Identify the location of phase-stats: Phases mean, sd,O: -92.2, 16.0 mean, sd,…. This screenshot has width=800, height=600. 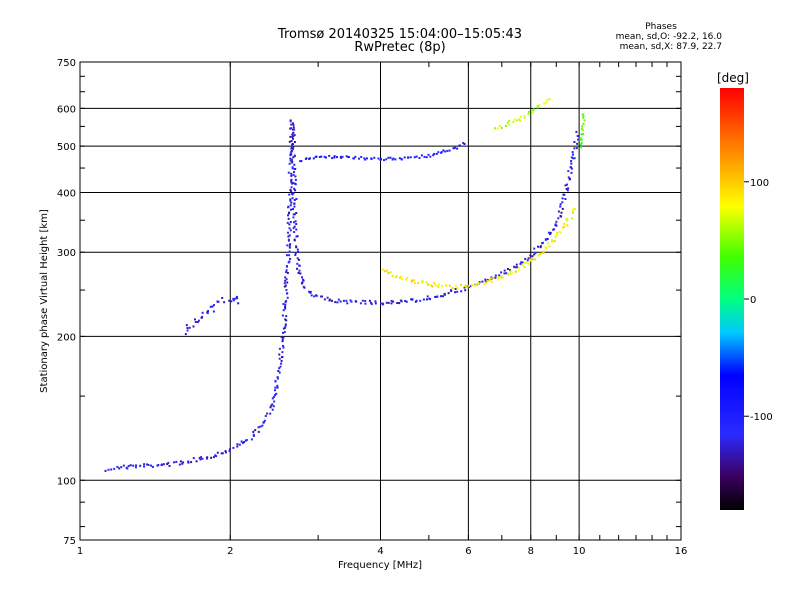
(661, 37).